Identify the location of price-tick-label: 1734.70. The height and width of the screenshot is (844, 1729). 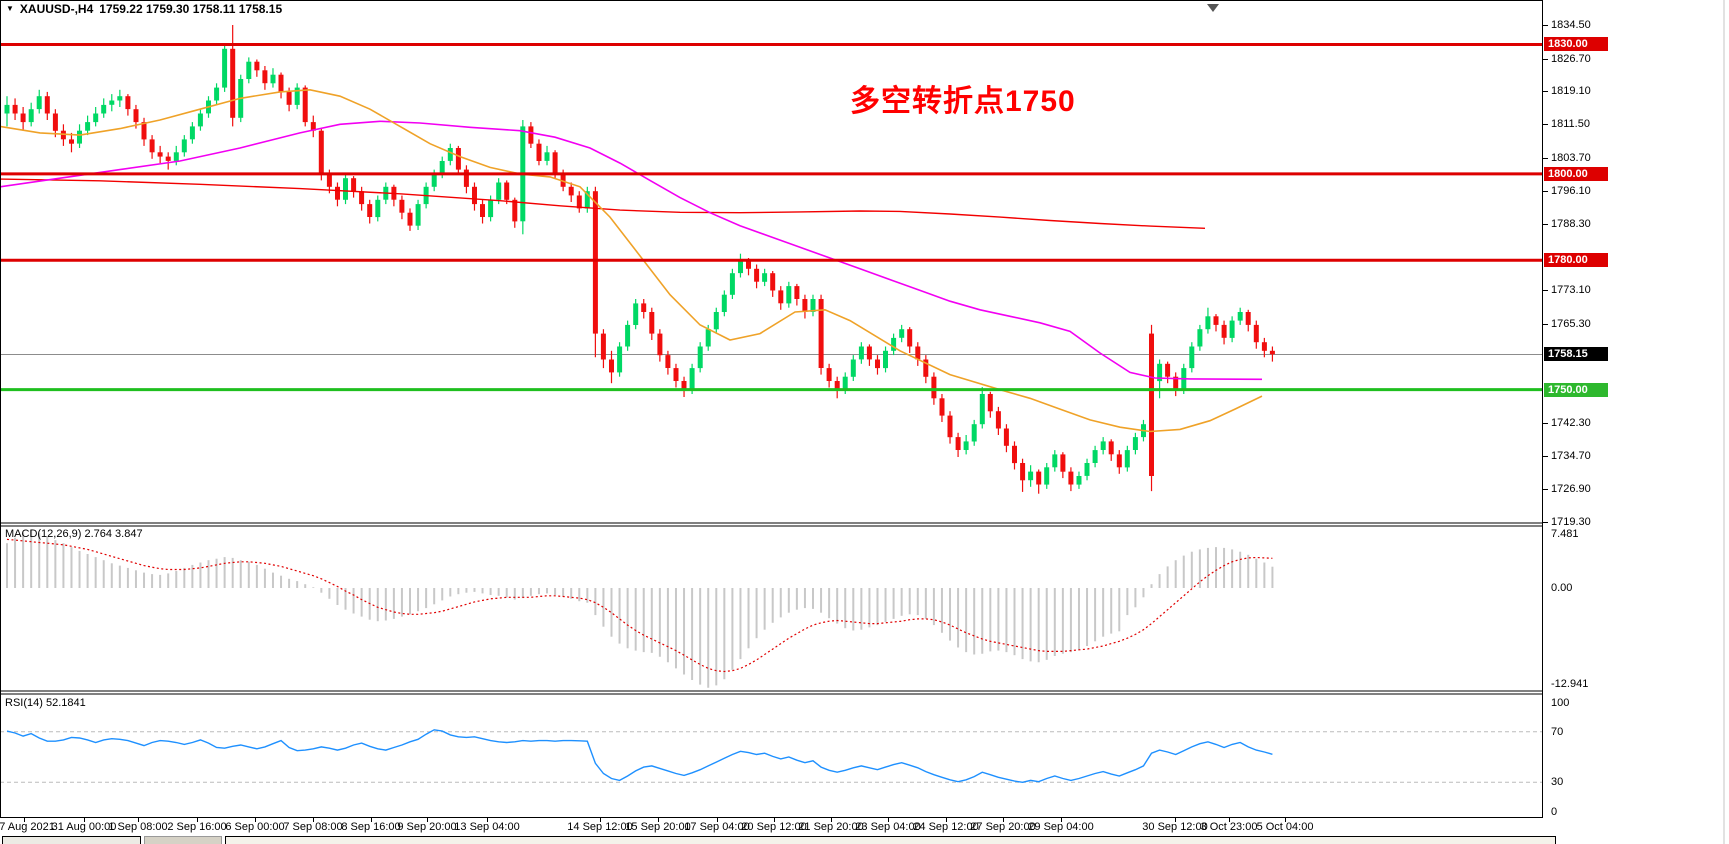
(1571, 456).